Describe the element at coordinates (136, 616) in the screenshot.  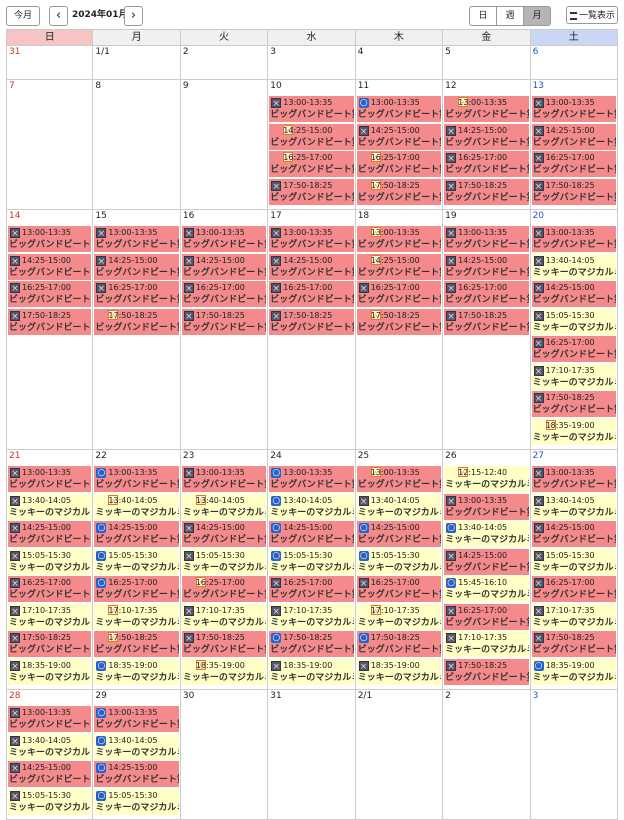
I see `event: △ 17:10-17:35 ミッキーのマジカルミ` at that location.